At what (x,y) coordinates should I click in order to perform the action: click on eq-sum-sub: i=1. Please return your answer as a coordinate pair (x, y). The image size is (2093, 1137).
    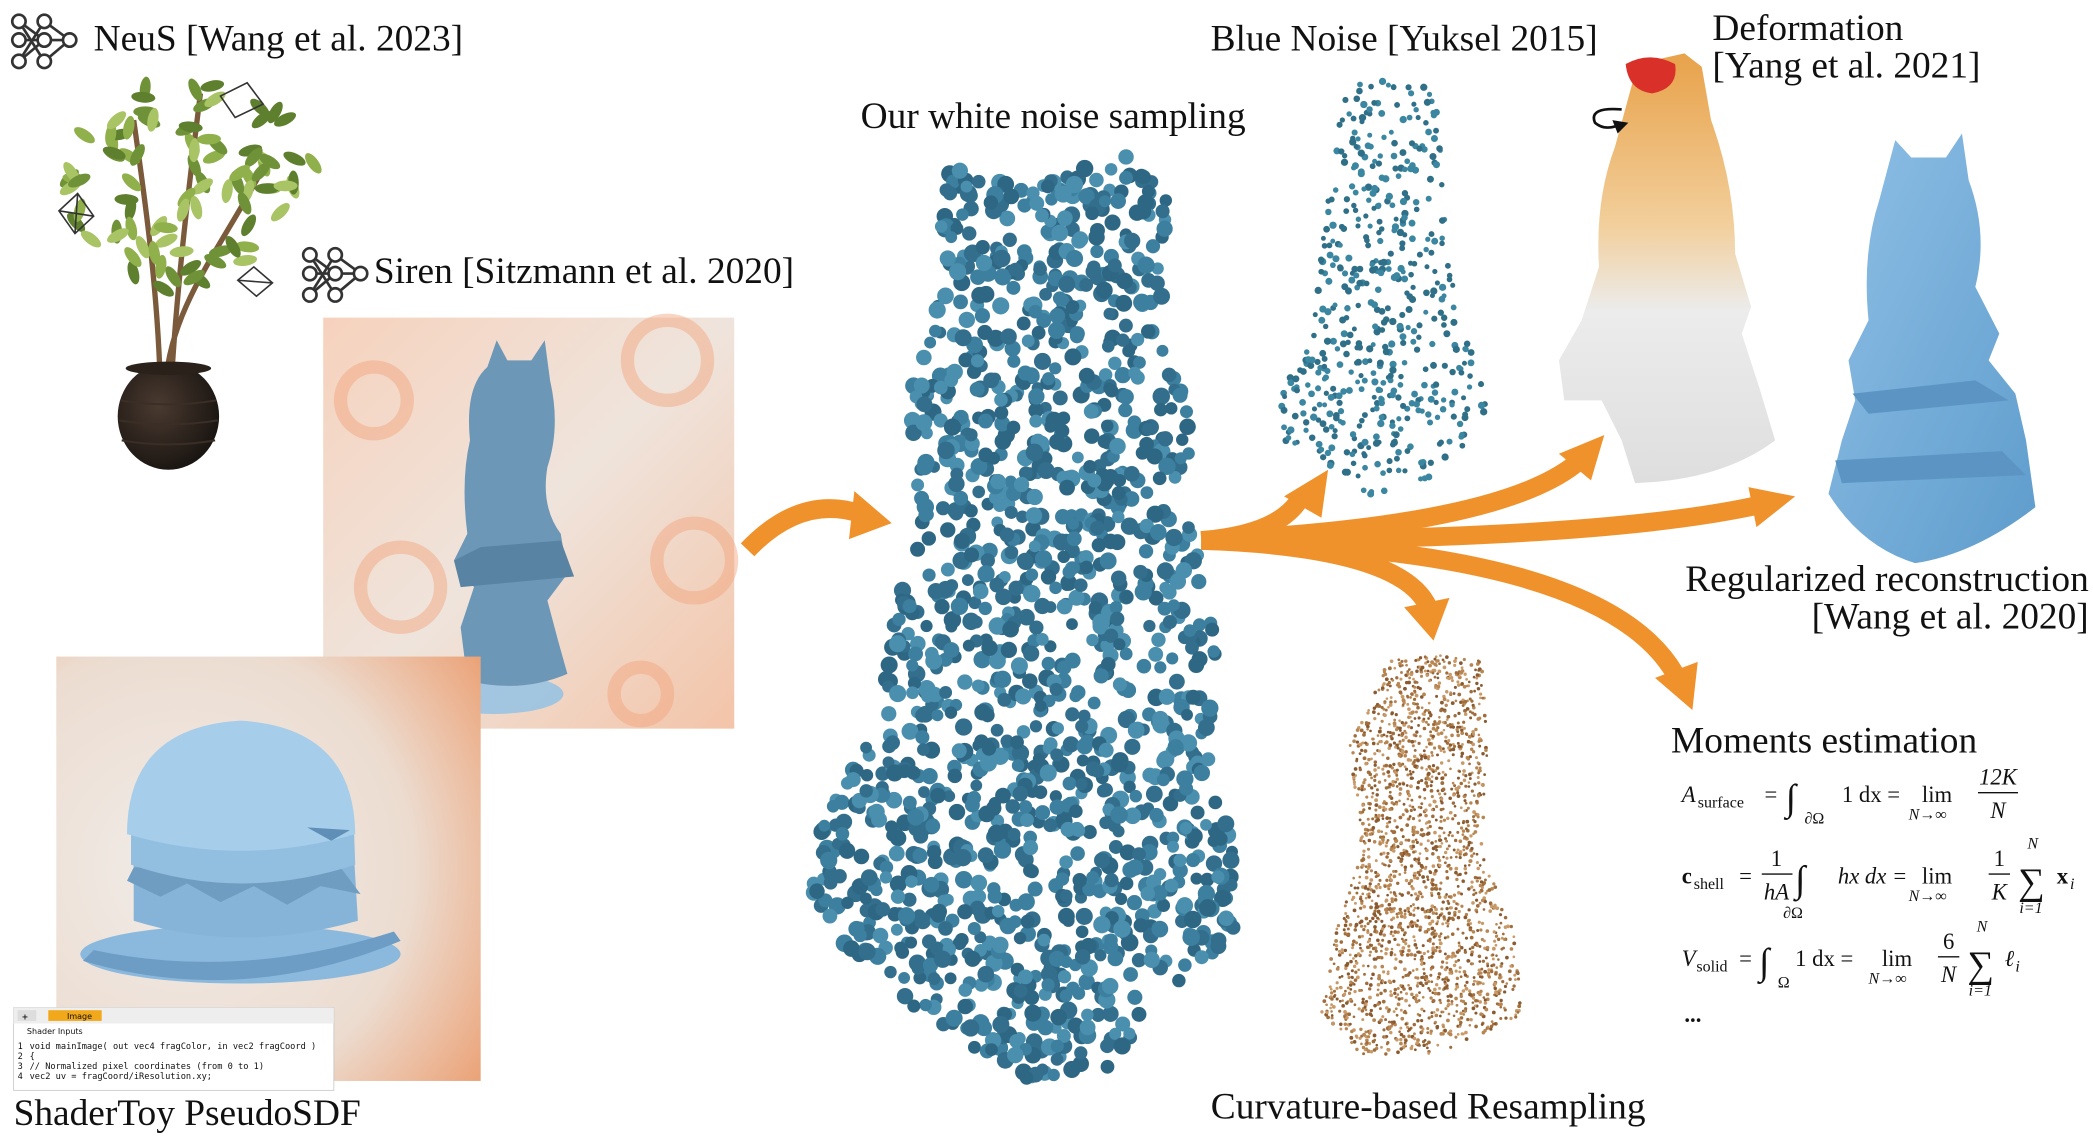
    Looking at the image, I should click on (1980, 991).